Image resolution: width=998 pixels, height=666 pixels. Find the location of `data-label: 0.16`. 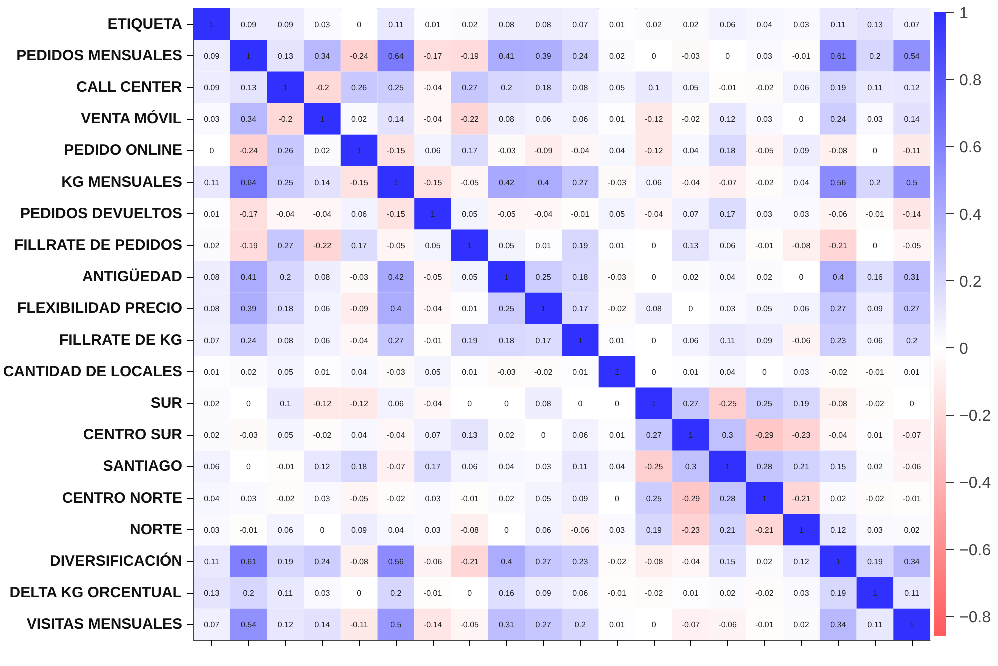

data-label: 0.16 is located at coordinates (875, 277).